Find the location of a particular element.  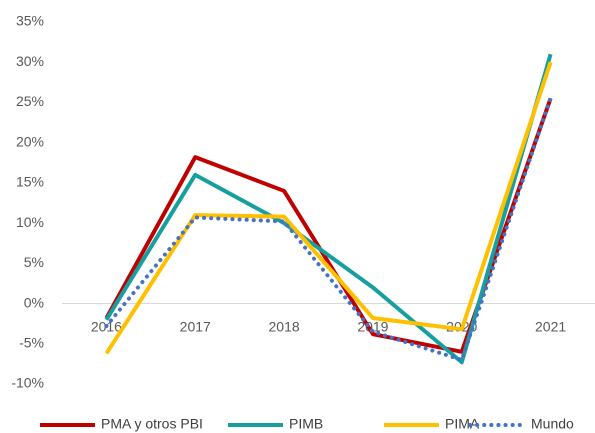

x-tick-label: 2017 is located at coordinates (195, 326).